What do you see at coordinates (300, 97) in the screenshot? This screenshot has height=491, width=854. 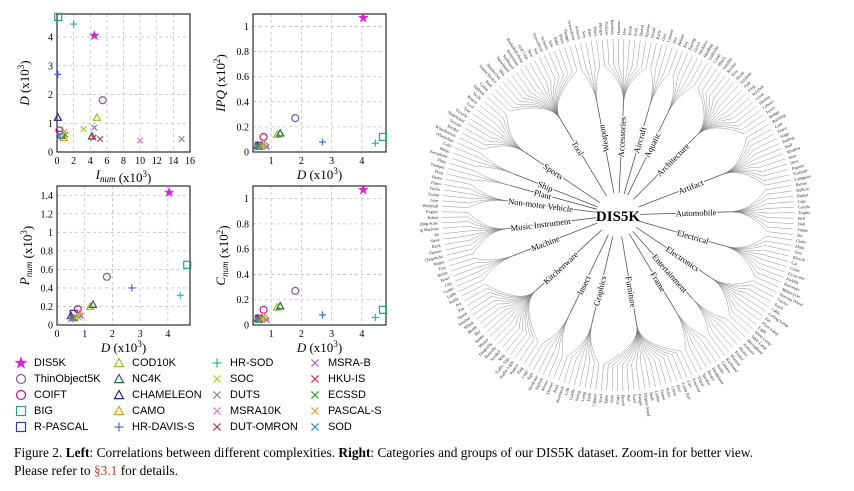 I see `plot-ipq: 1 2 3 4 0 0.2 0.4 0.6 0.8 1 D (x103) IPQ (x102)` at bounding box center [300, 97].